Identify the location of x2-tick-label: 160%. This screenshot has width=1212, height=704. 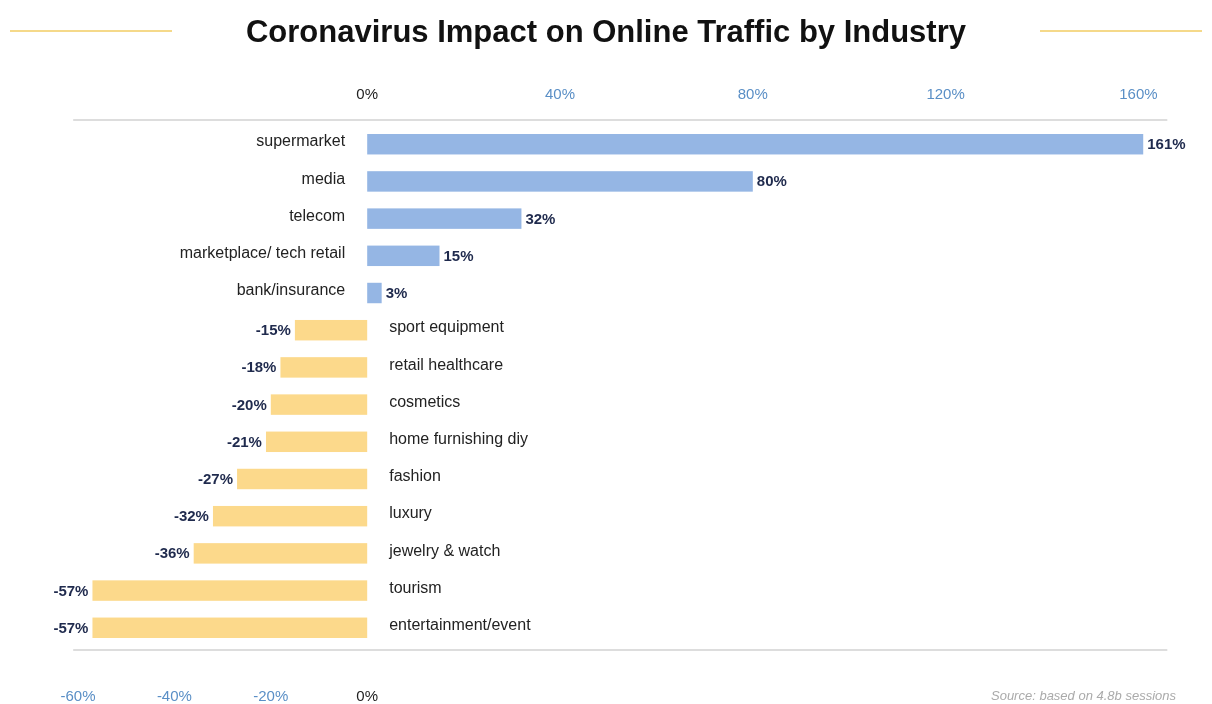
(1138, 93).